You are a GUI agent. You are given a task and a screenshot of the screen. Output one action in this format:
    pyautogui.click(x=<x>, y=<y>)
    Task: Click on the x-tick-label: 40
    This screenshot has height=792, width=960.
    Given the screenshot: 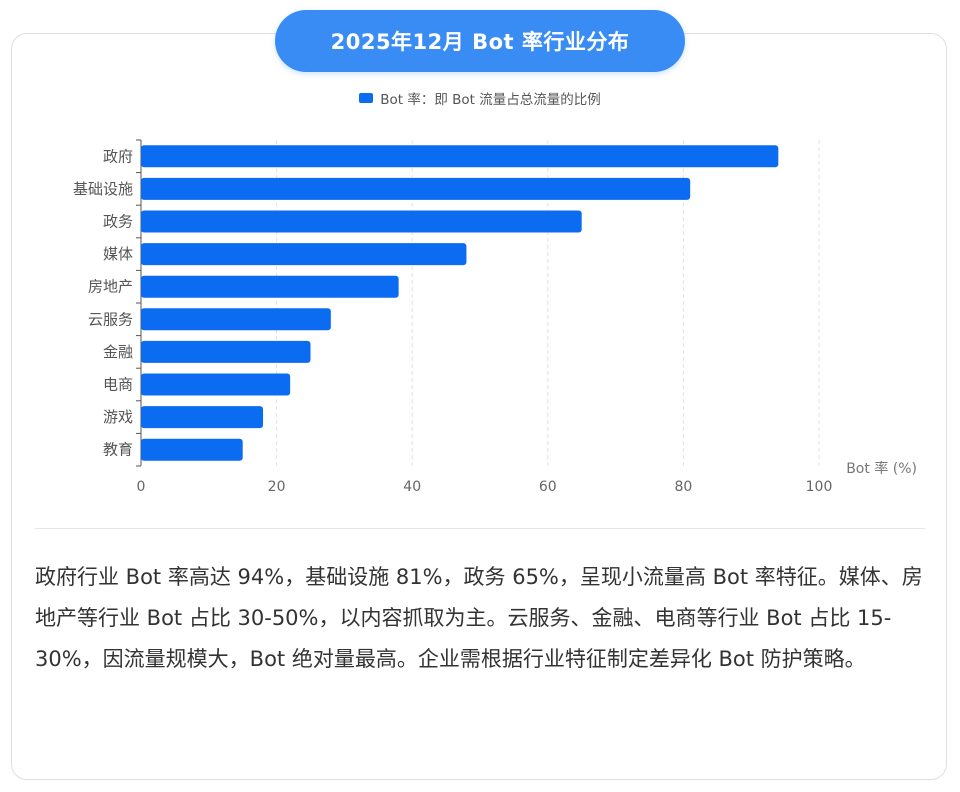 What is the action you would take?
    pyautogui.click(x=412, y=487)
    